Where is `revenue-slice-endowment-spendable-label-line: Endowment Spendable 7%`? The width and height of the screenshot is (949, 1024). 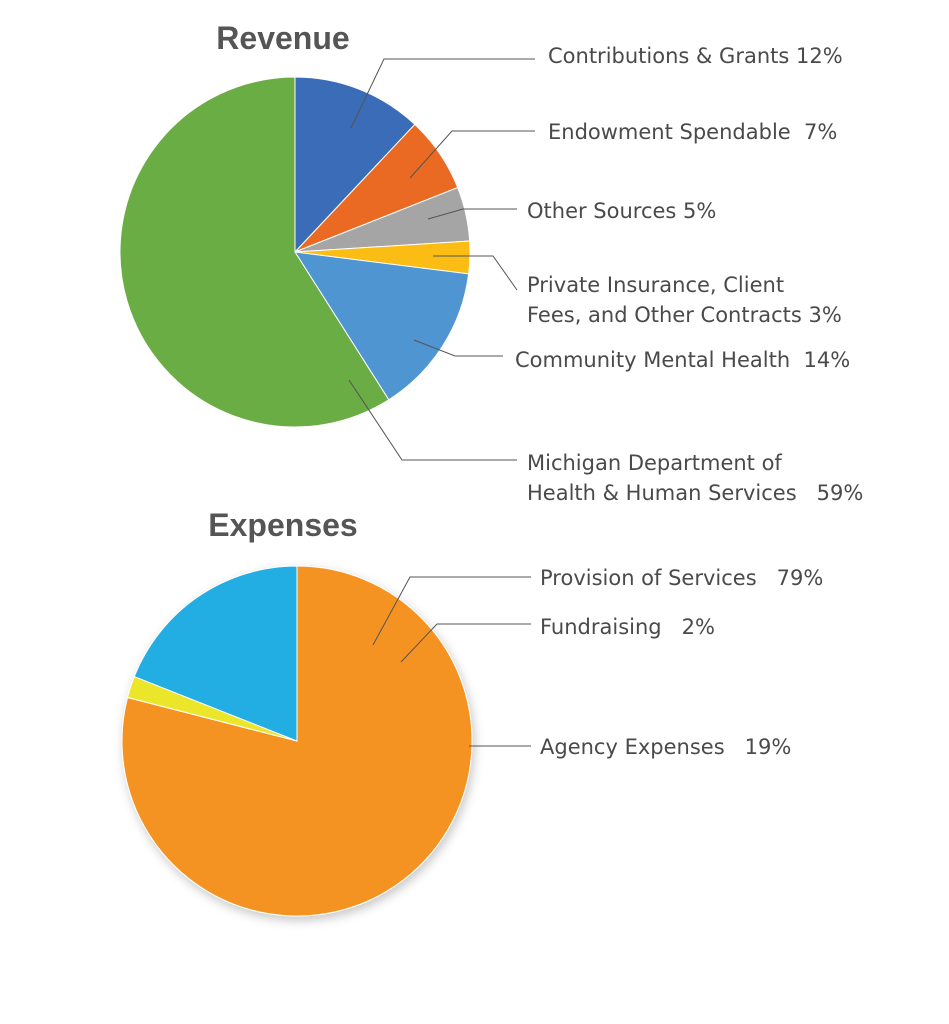
revenue-slice-endowment-spendable-label-line: Endowment Spendable 7% is located at coordinates (692, 132).